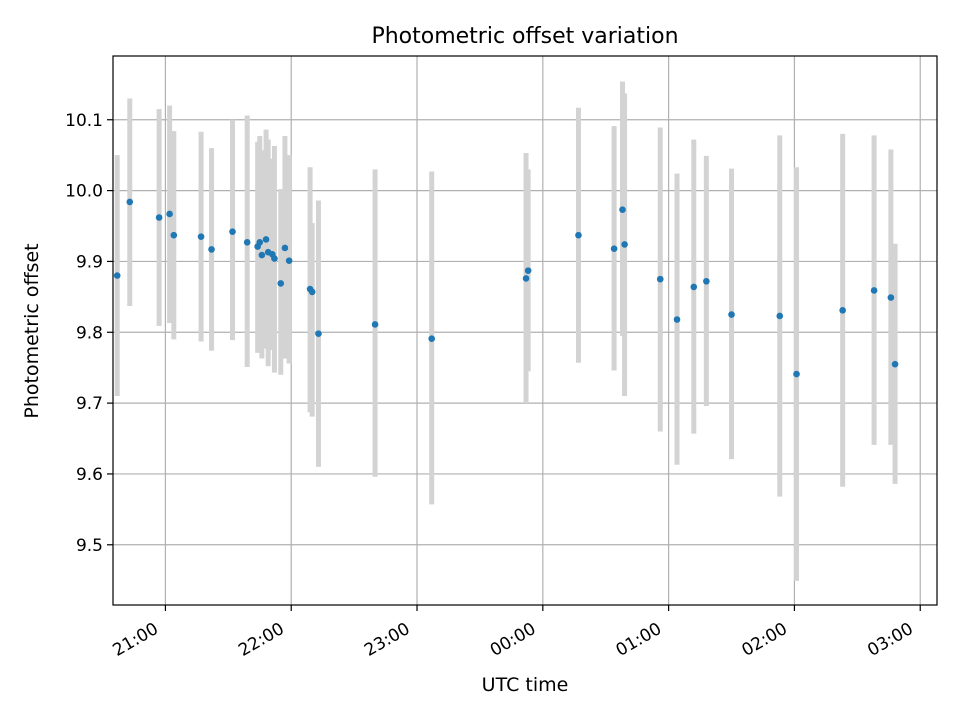 The image size is (960, 725). What do you see at coordinates (89, 333) in the screenshot?
I see `y-tick-label: 9.8` at bounding box center [89, 333].